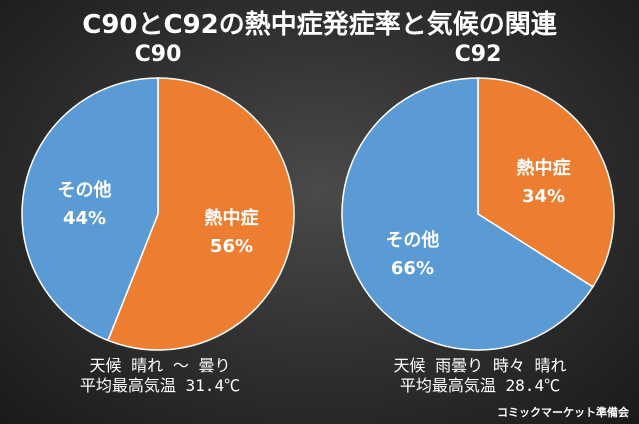 This screenshot has width=639, height=424. What do you see at coordinates (160, 365) in the screenshot?
I see `weather-c90: 天候 晴れ ～ 曇り` at bounding box center [160, 365].